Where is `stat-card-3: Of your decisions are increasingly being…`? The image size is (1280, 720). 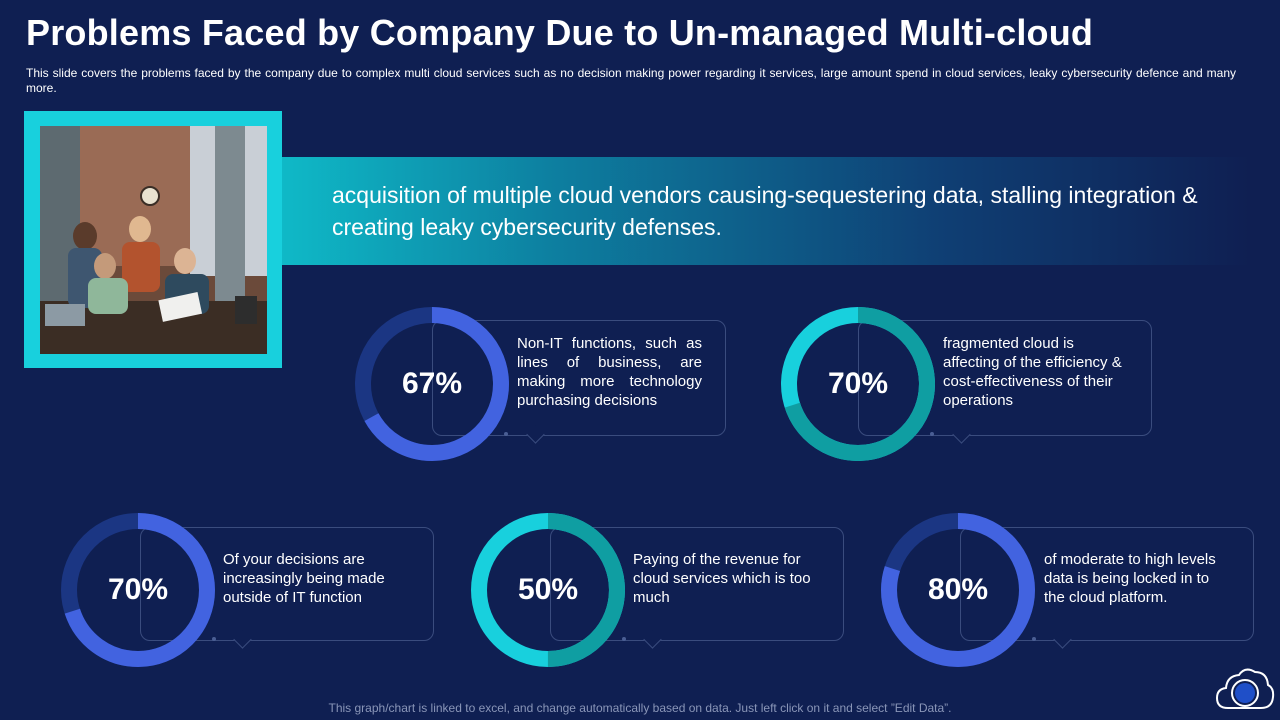 stat-card-3: Of your decisions are increasingly being… is located at coordinates (247, 591).